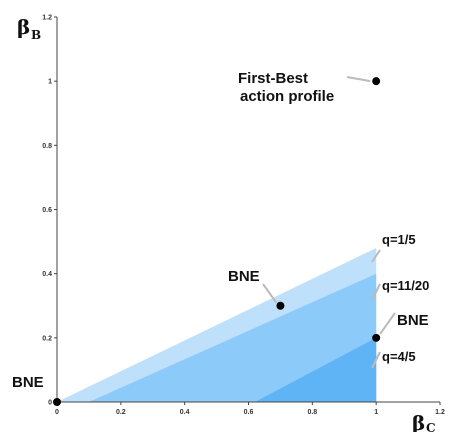 The image size is (449, 432). I want to click on x-tick-label: 0.4, so click(185, 412).